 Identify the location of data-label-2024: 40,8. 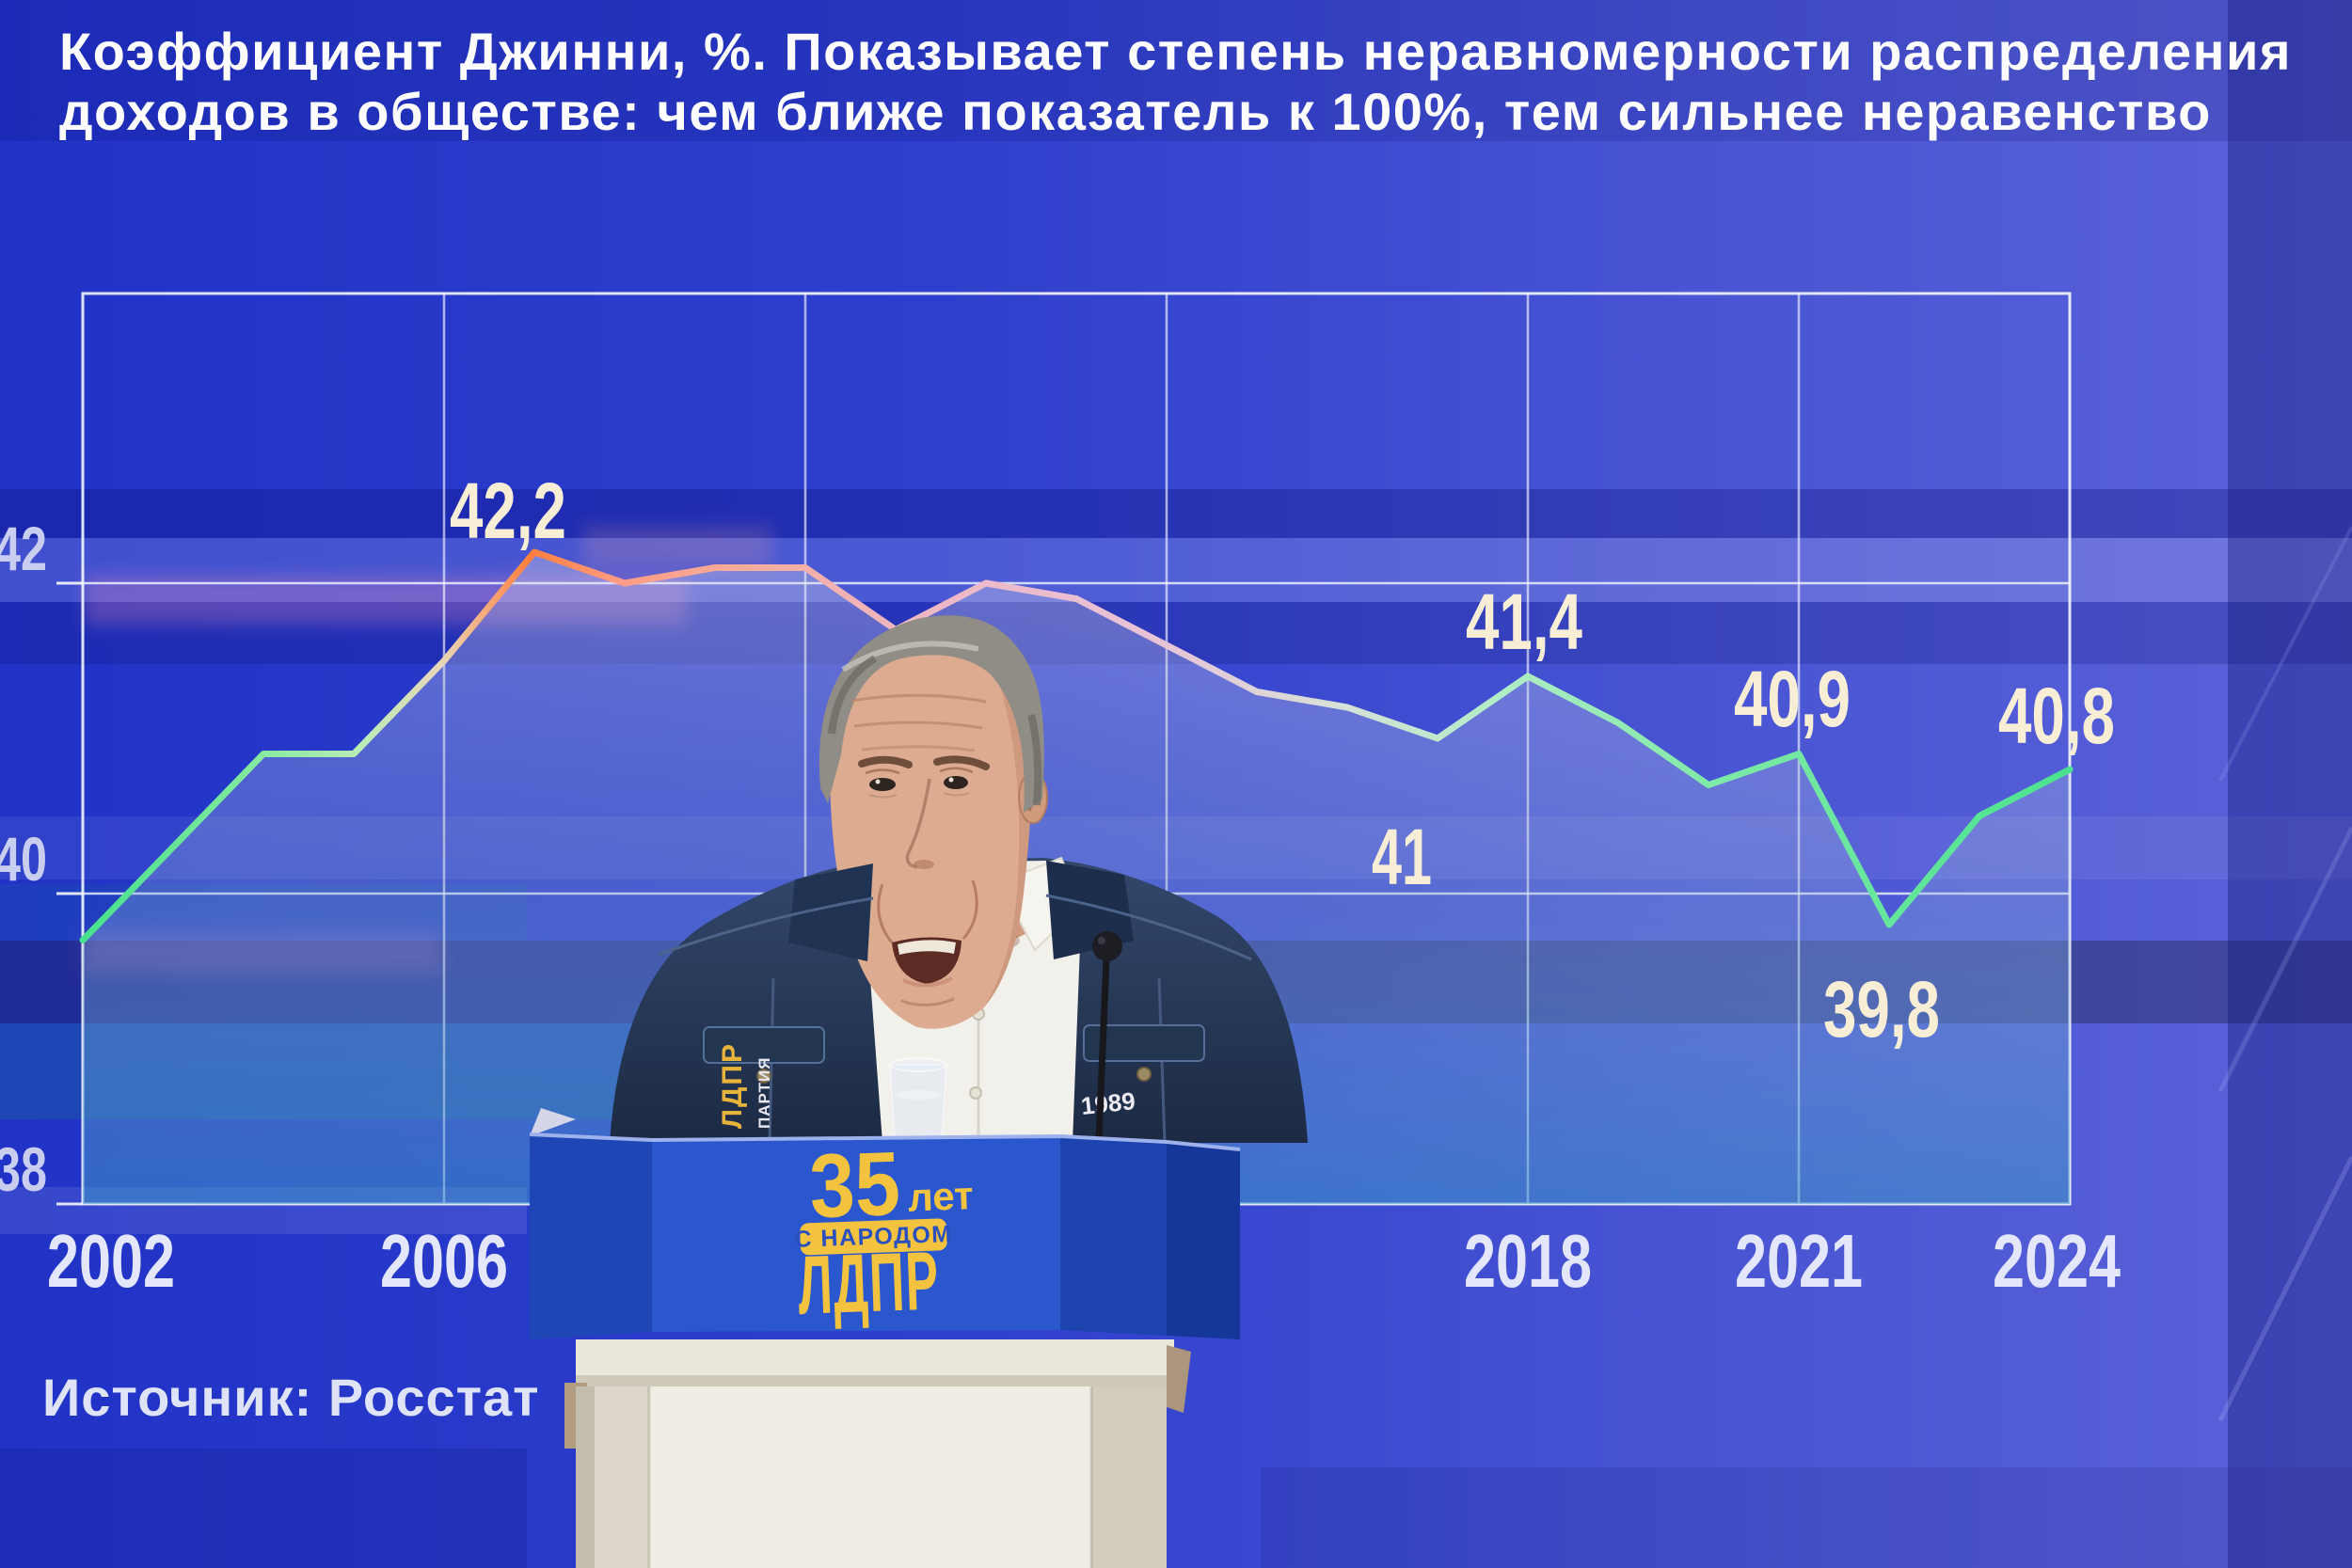
(2056, 716).